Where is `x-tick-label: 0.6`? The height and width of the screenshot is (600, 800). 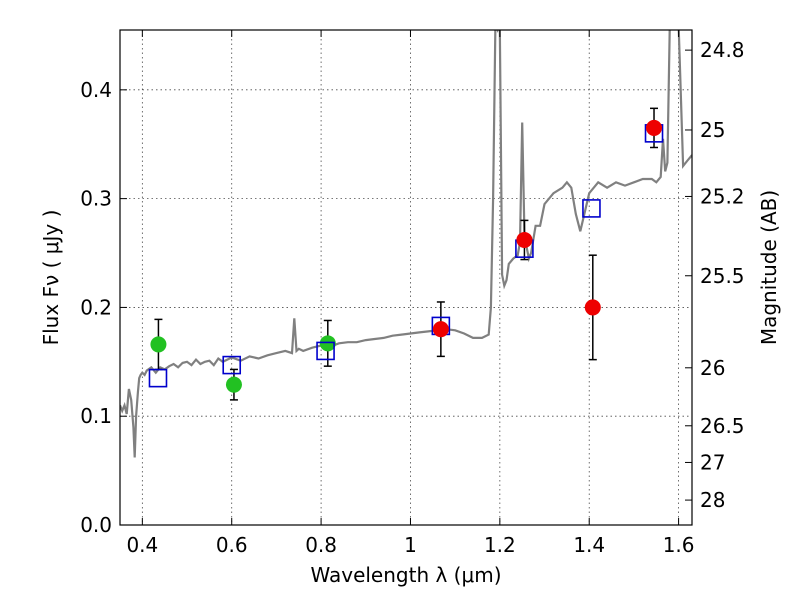
x-tick-label: 0.6 is located at coordinates (232, 545).